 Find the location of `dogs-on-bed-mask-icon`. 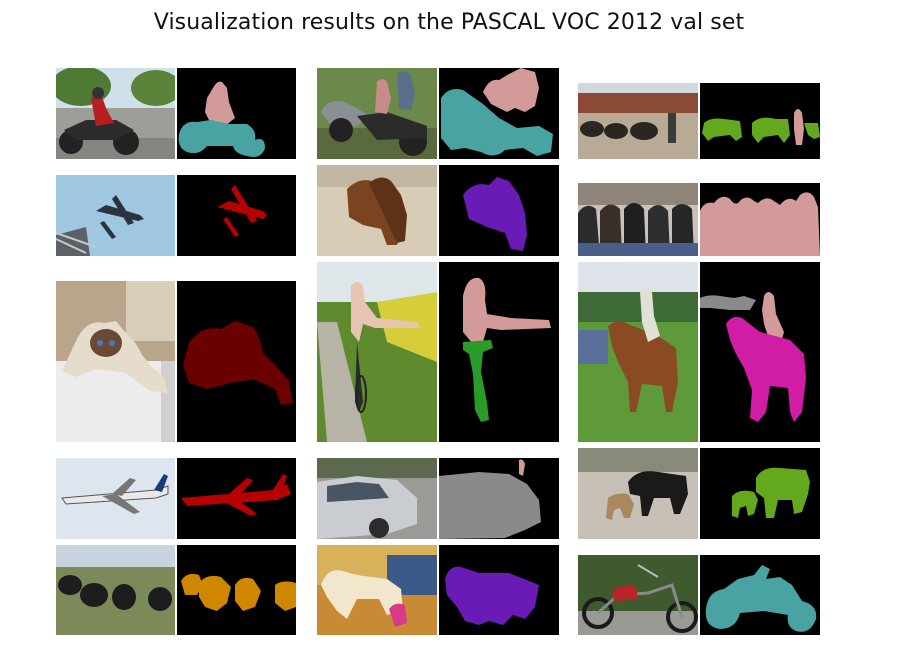

dogs-on-bed-mask-icon is located at coordinates (495, 214).